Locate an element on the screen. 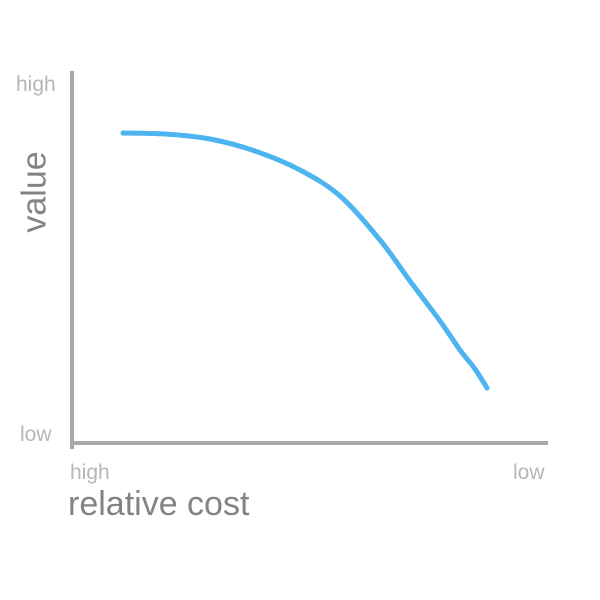 This screenshot has width=600, height=600. y-axis-low-label: low is located at coordinates (36, 434).